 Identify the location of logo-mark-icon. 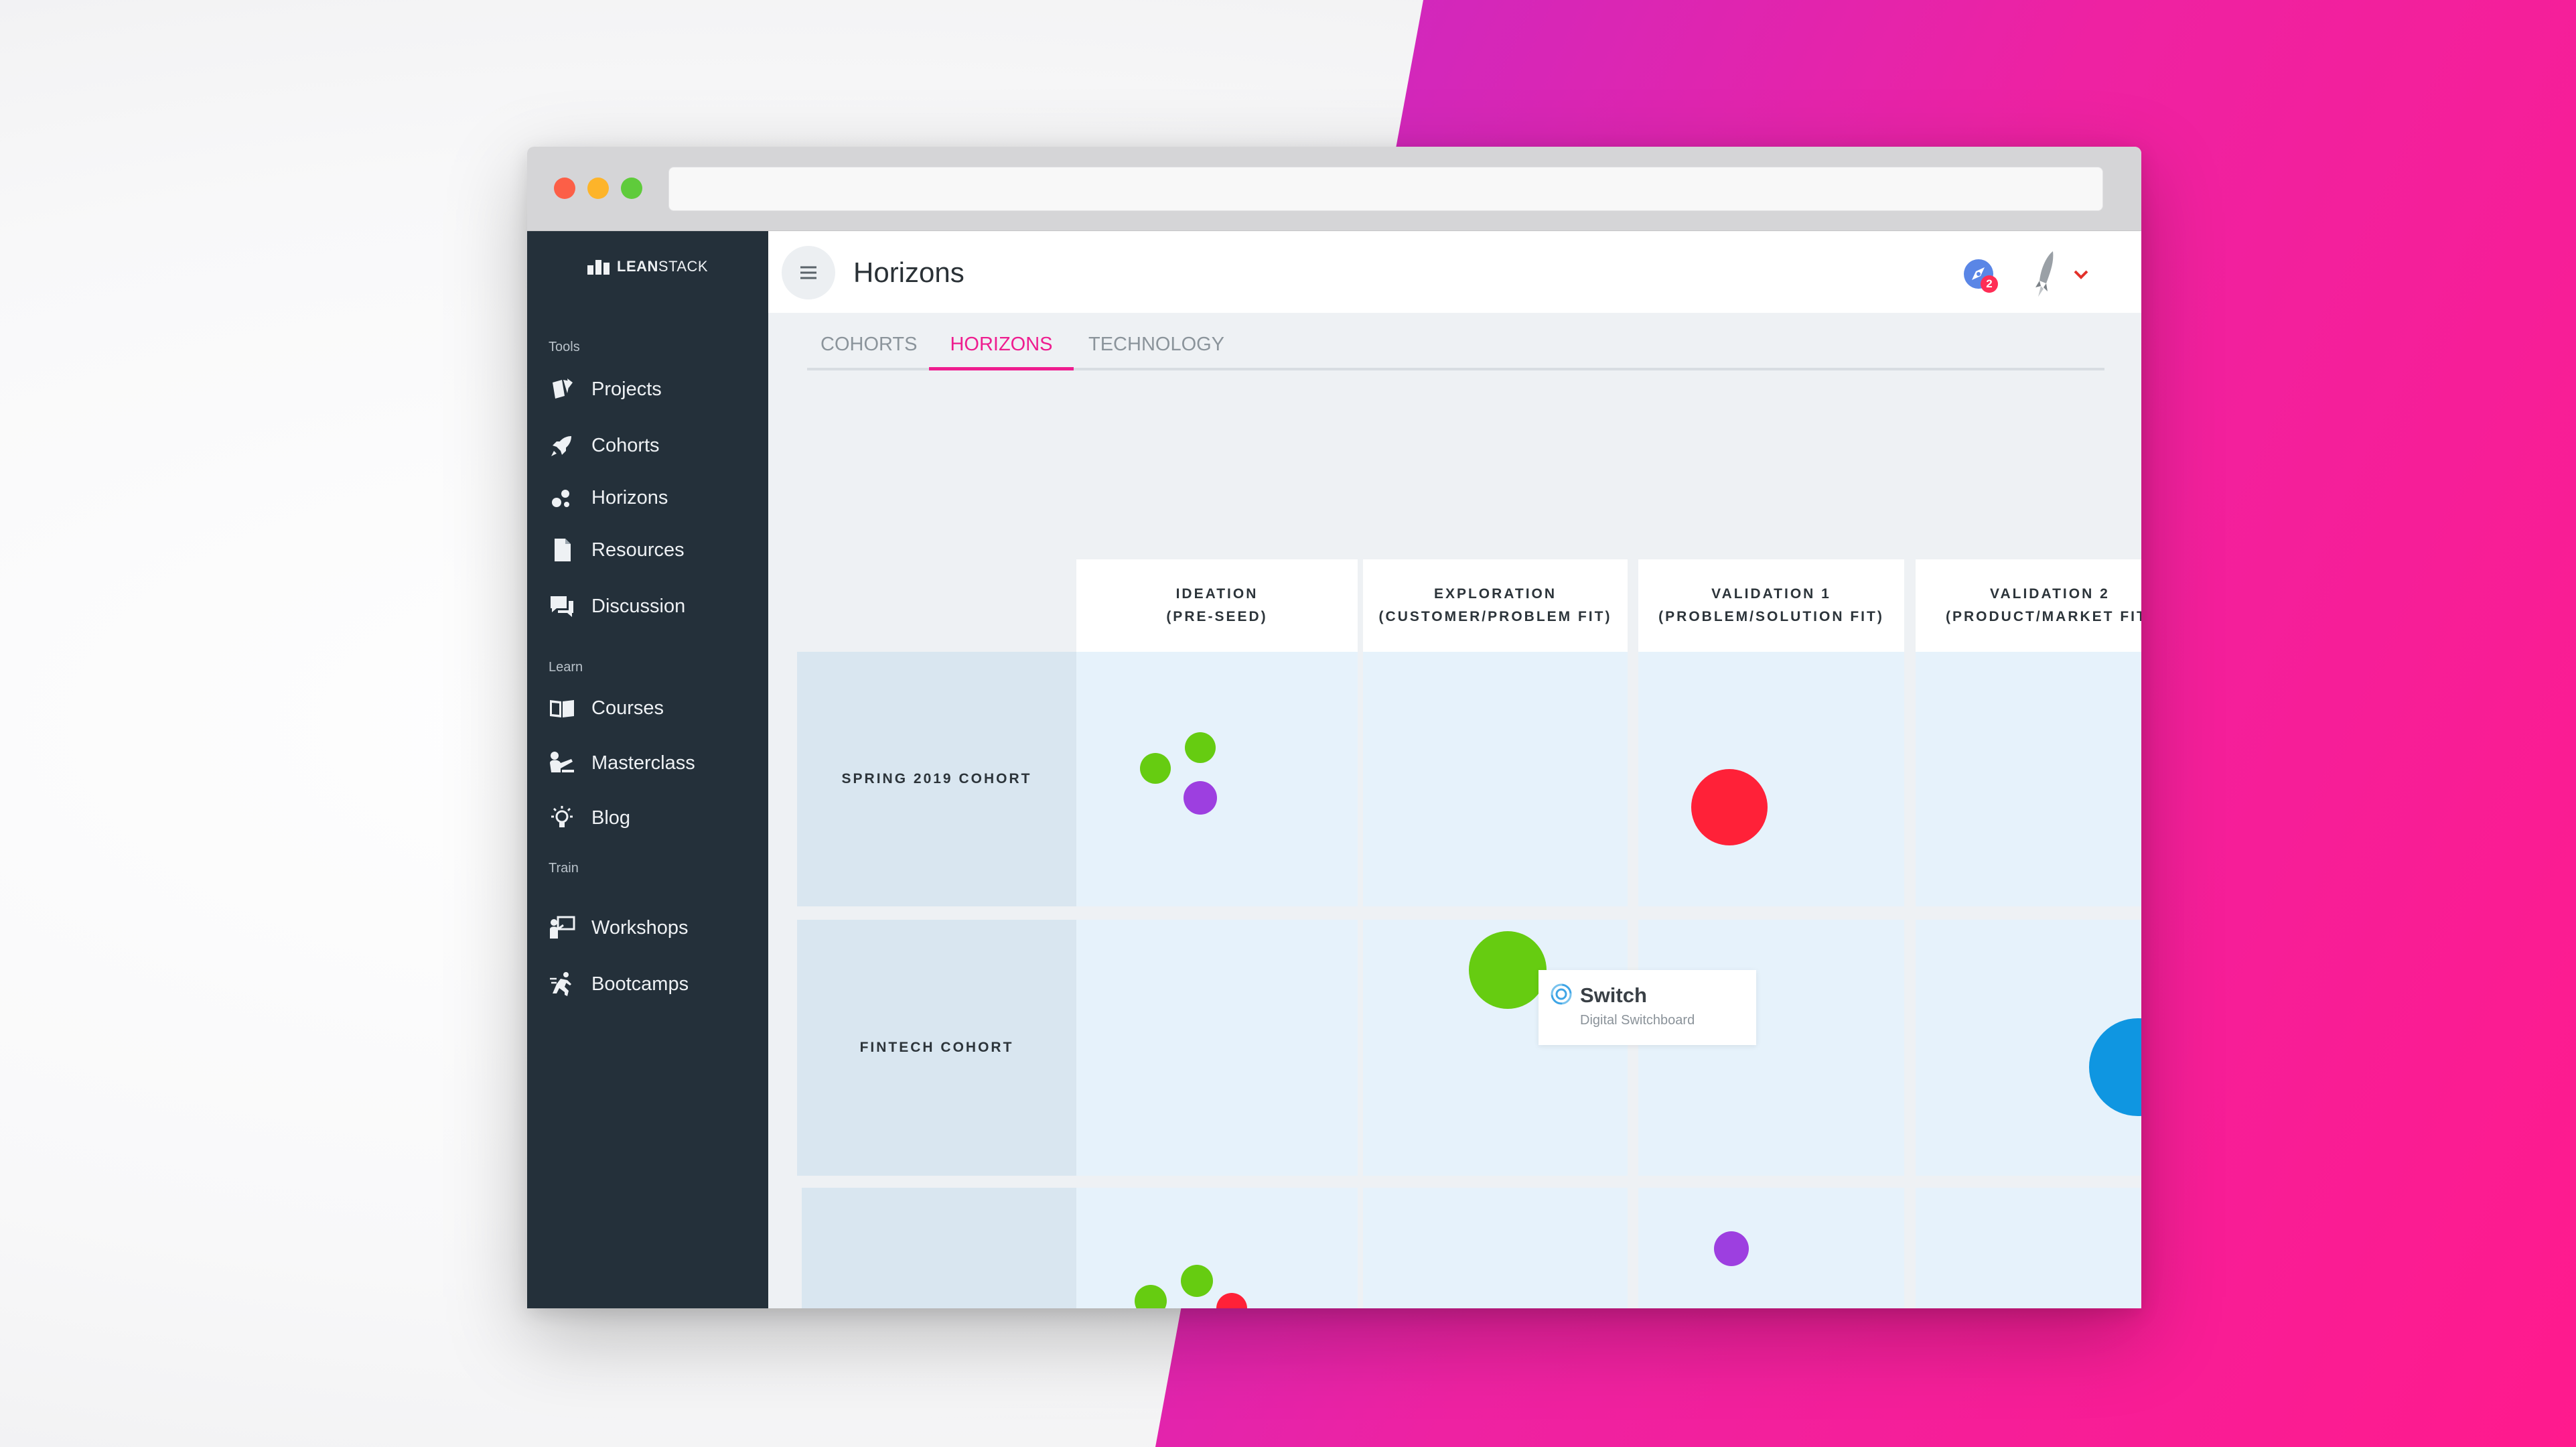
(599, 267).